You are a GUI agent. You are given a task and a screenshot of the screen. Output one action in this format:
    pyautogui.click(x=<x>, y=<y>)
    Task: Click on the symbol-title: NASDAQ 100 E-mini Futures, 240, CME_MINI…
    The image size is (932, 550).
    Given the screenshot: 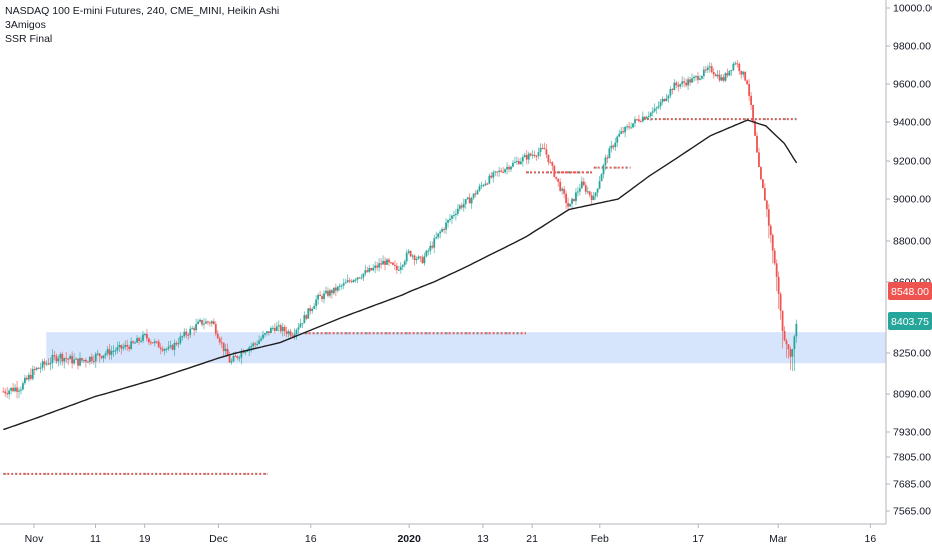 What is the action you would take?
    pyautogui.click(x=142, y=11)
    